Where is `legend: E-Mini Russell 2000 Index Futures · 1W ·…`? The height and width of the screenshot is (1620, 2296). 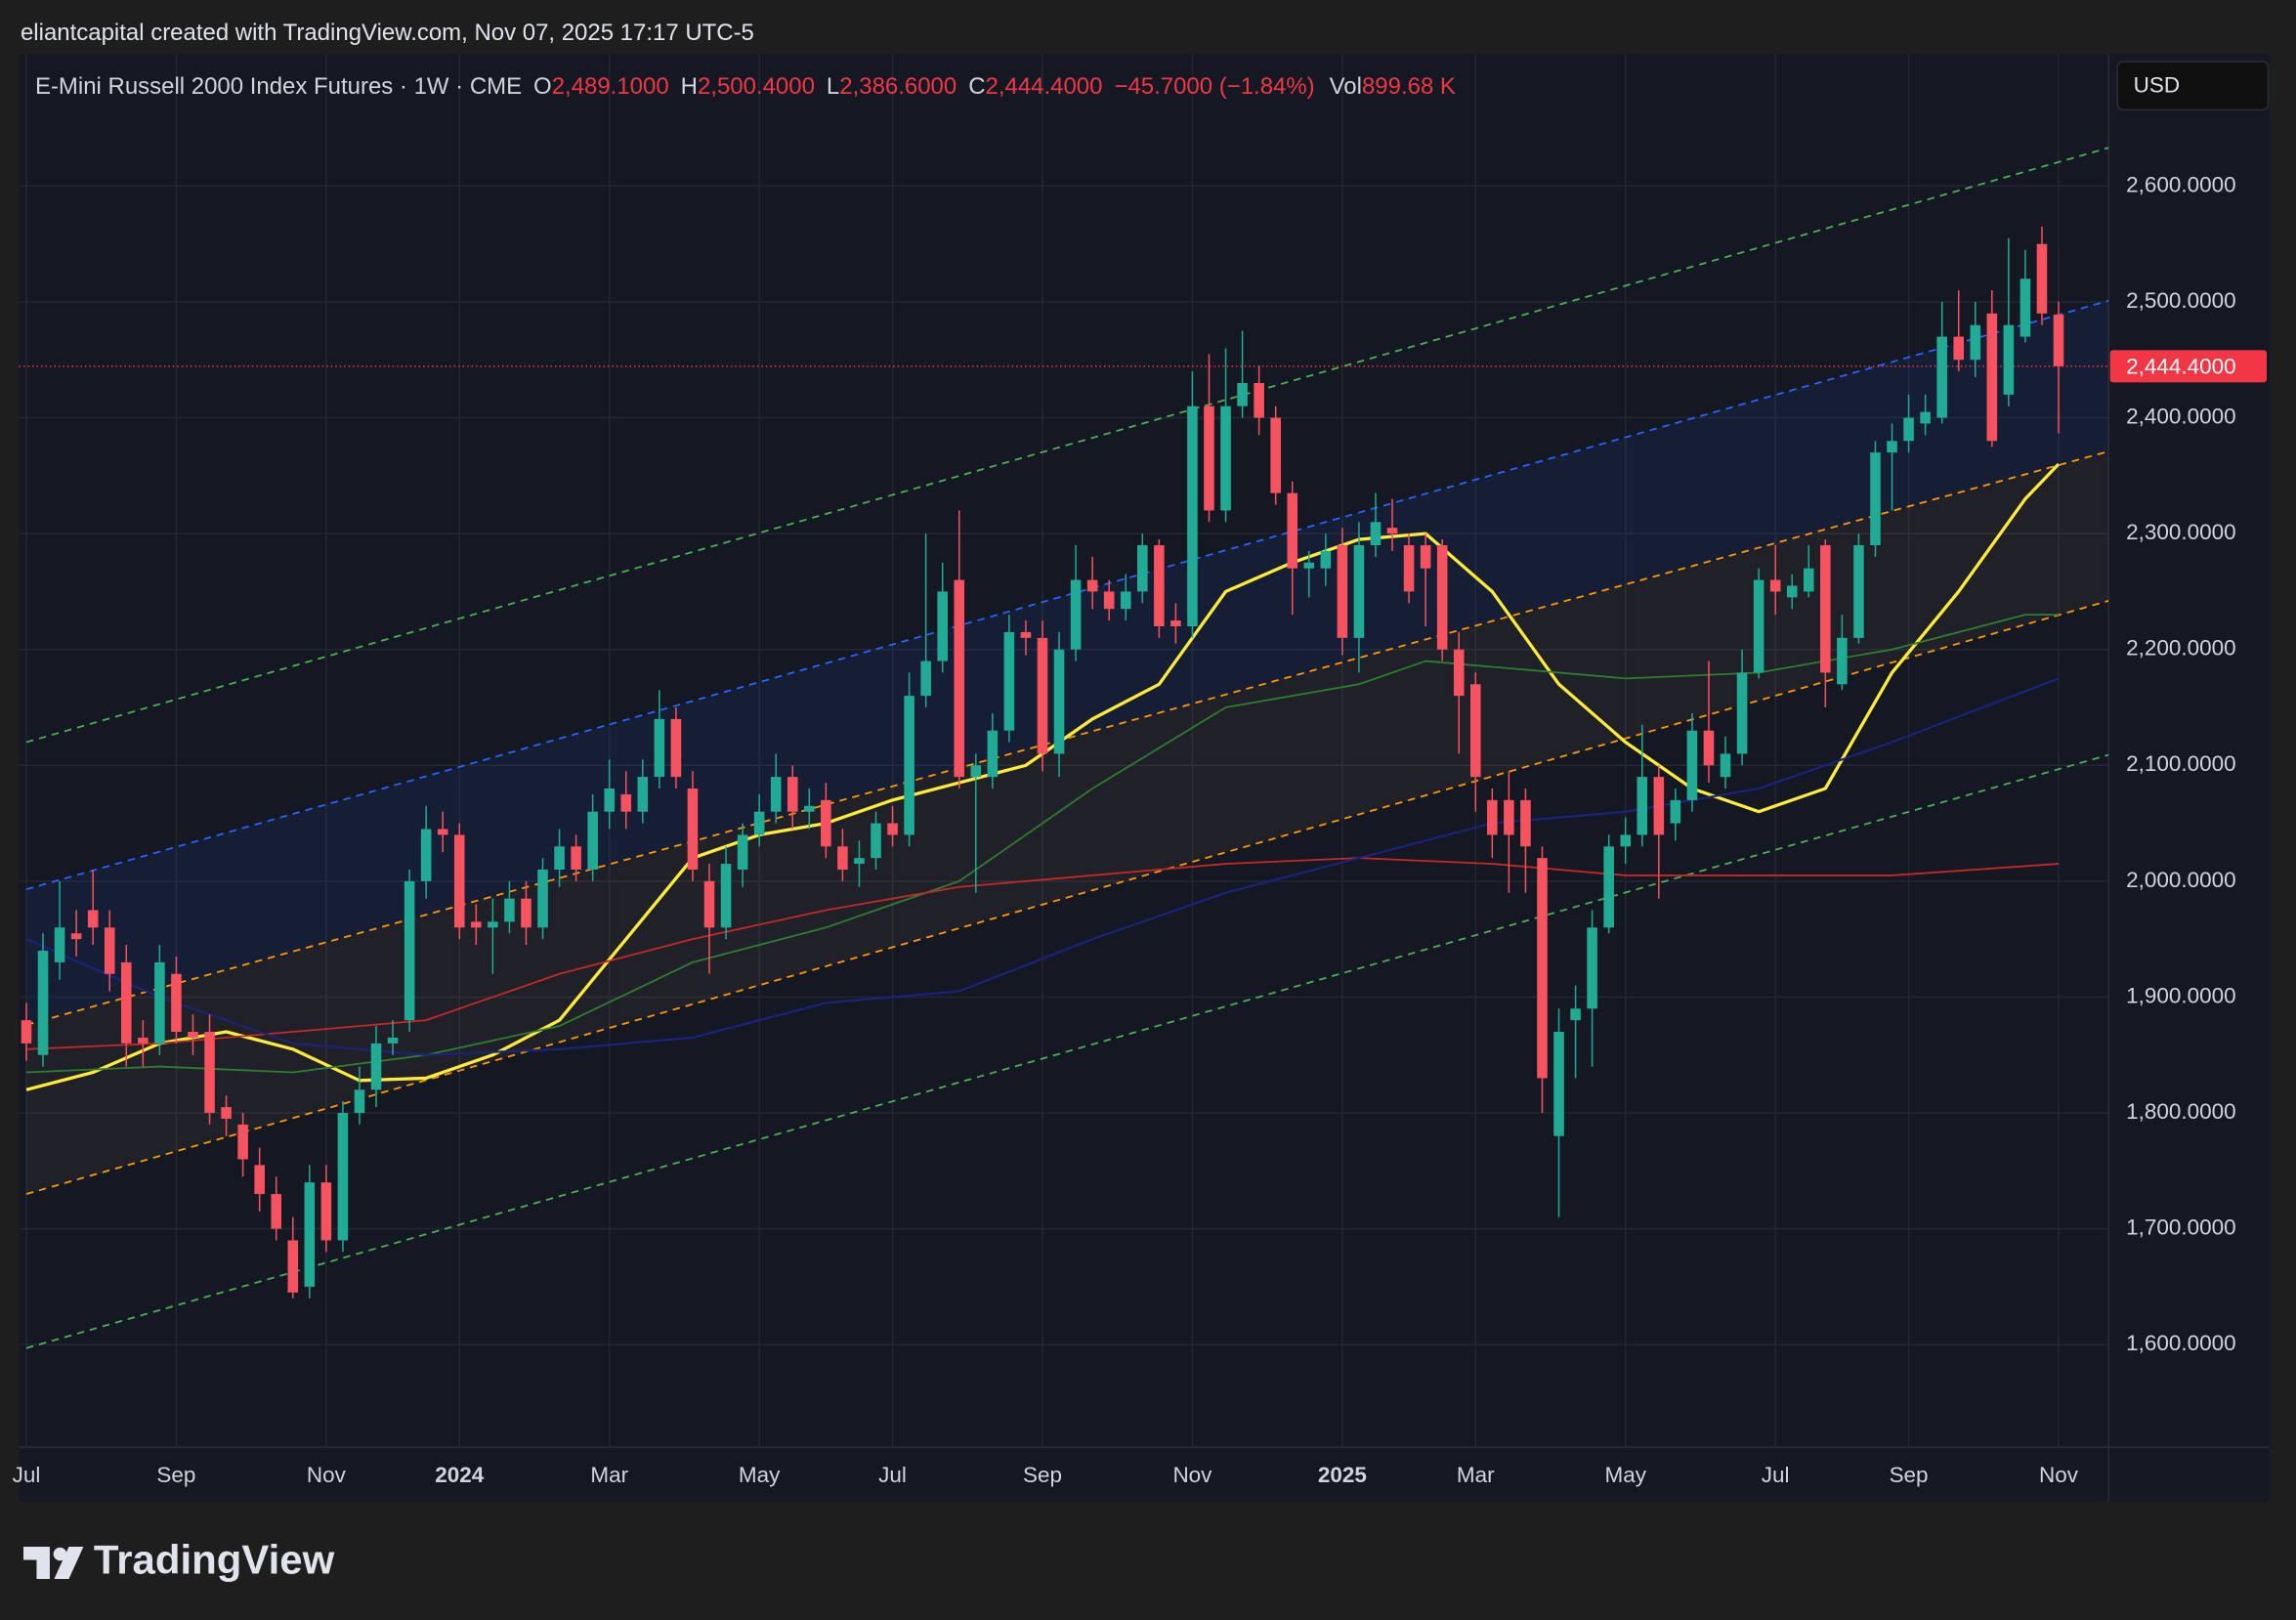
legend: E-Mini Russell 2000 Index Futures · 1W ·… is located at coordinates (746, 86).